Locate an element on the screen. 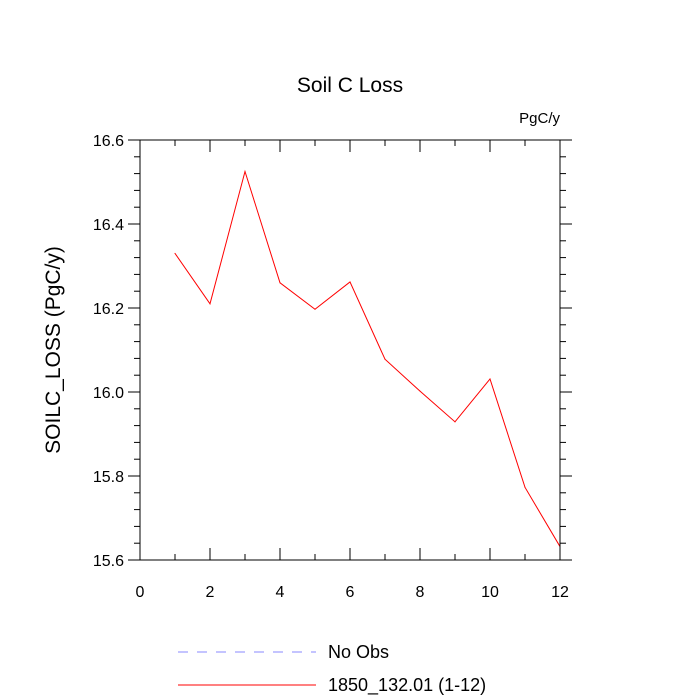 The image size is (700, 700). x-tick-label: 6 is located at coordinates (350, 592).